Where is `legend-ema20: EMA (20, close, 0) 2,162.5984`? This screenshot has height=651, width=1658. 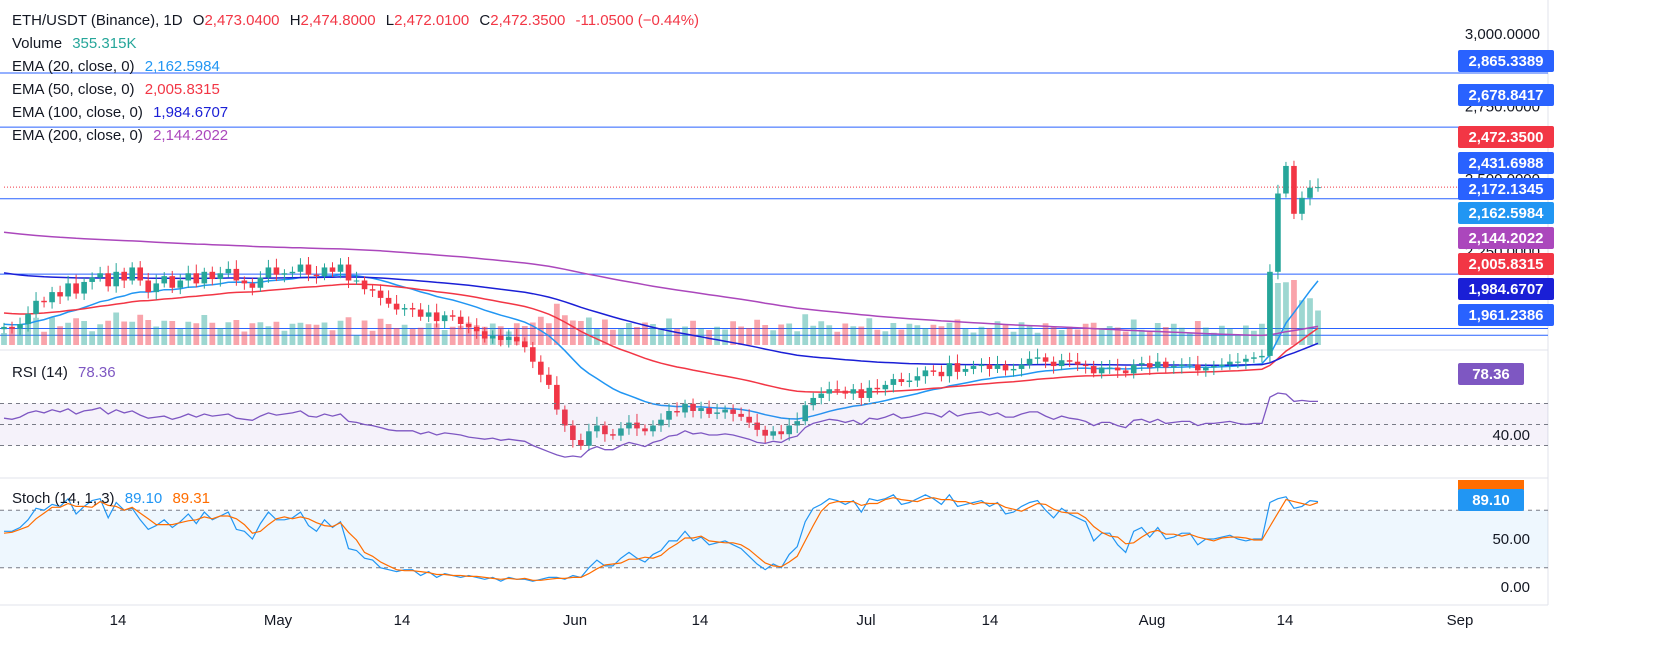 legend-ema20: EMA (20, close, 0) 2,162.5984 is located at coordinates (361, 66).